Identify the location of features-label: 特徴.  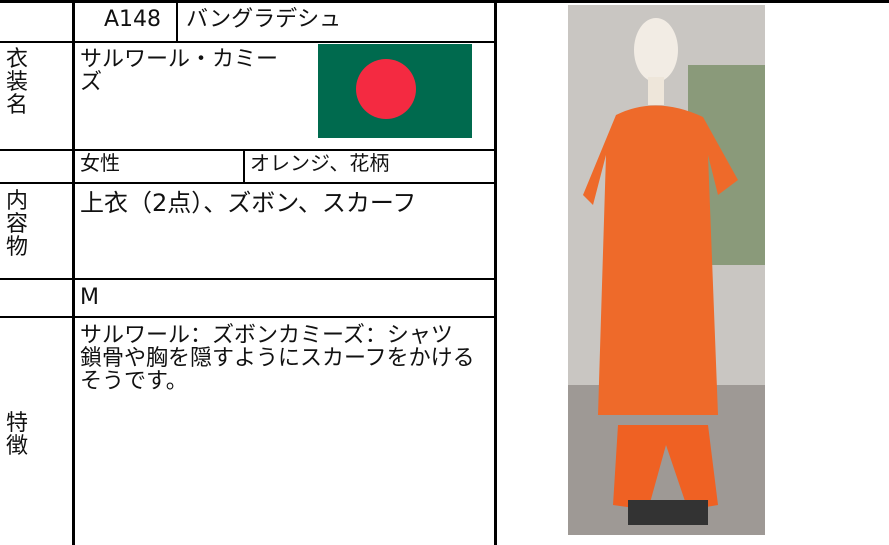
(17, 435).